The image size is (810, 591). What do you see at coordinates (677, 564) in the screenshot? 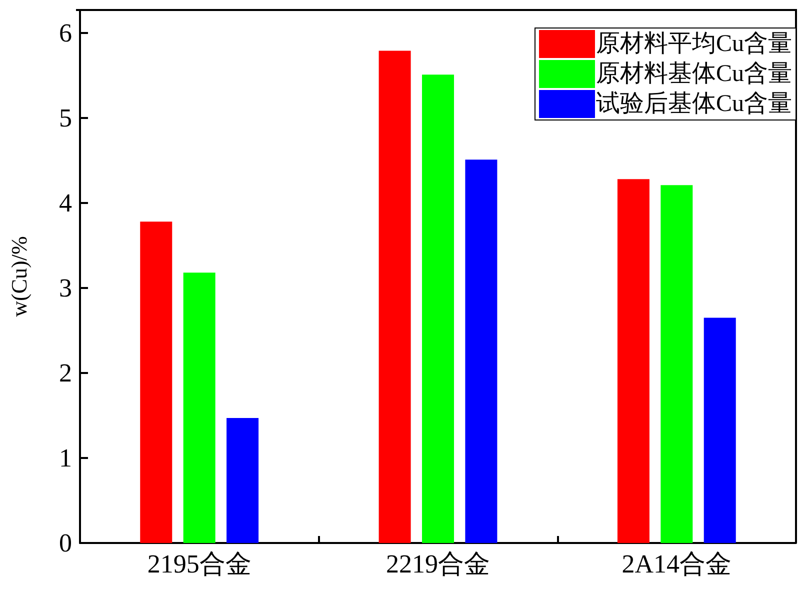
I see `x-tick-label: 2A14合金` at bounding box center [677, 564].